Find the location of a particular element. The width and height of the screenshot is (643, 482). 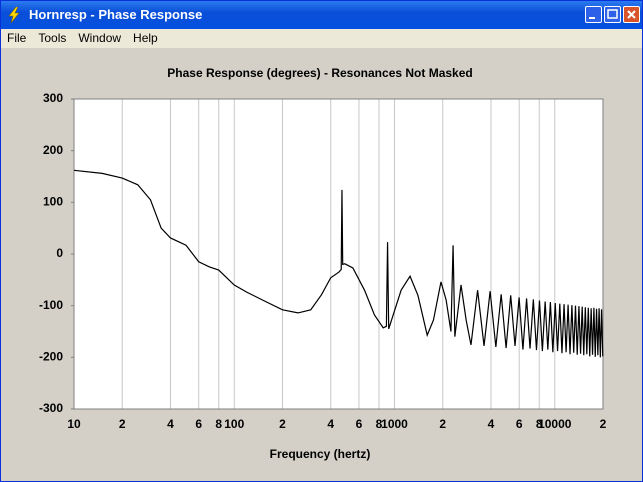

y-tick-label: 300 is located at coordinates (53, 98).